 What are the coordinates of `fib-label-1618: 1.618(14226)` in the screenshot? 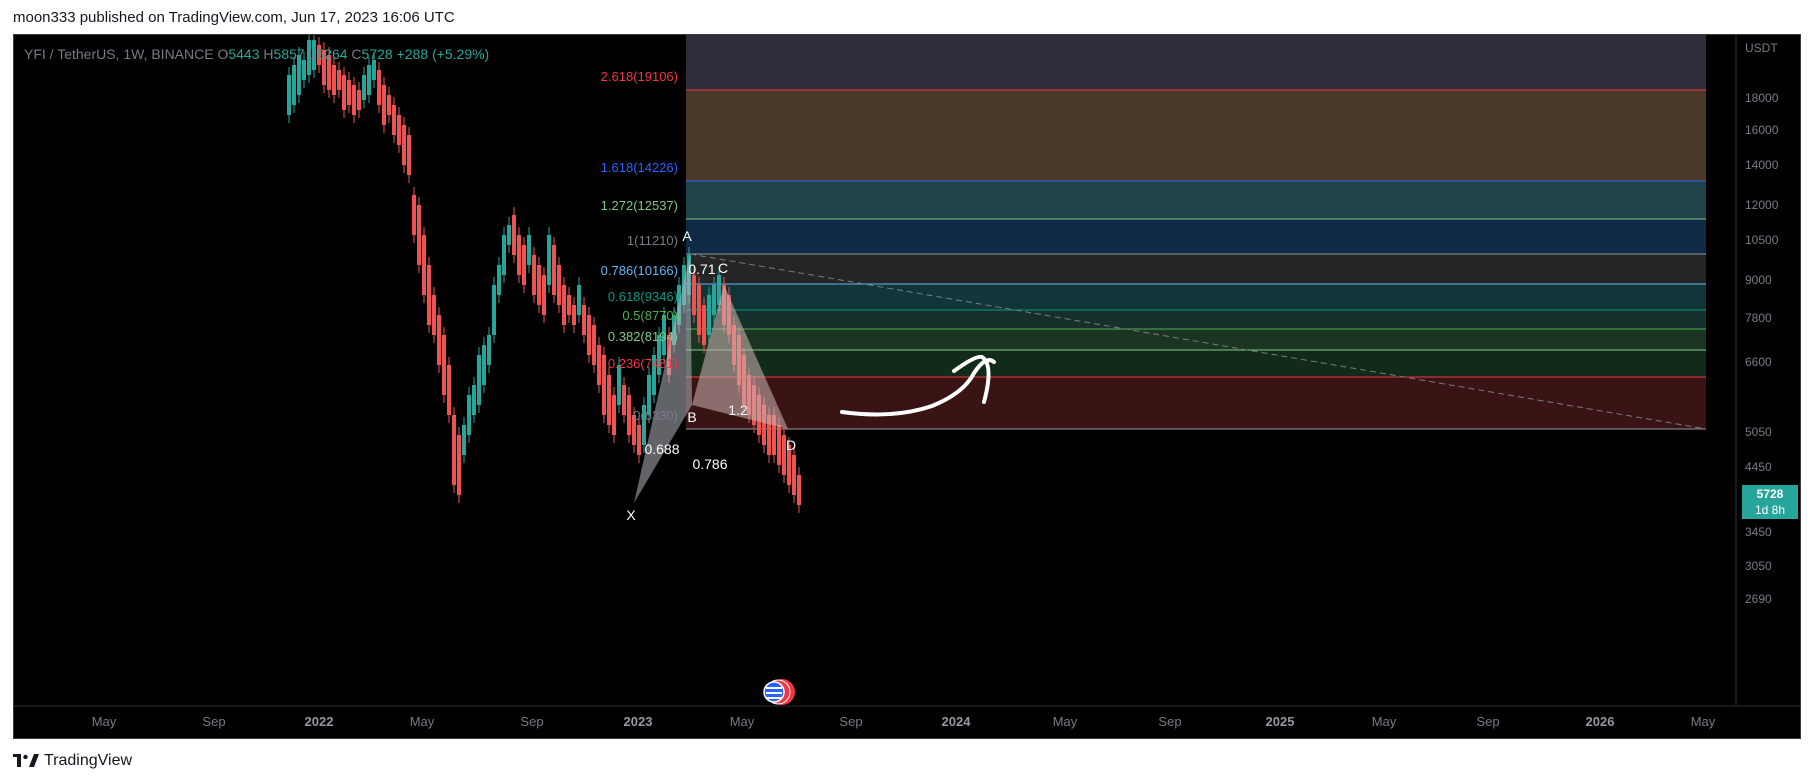 It's located at (639, 167).